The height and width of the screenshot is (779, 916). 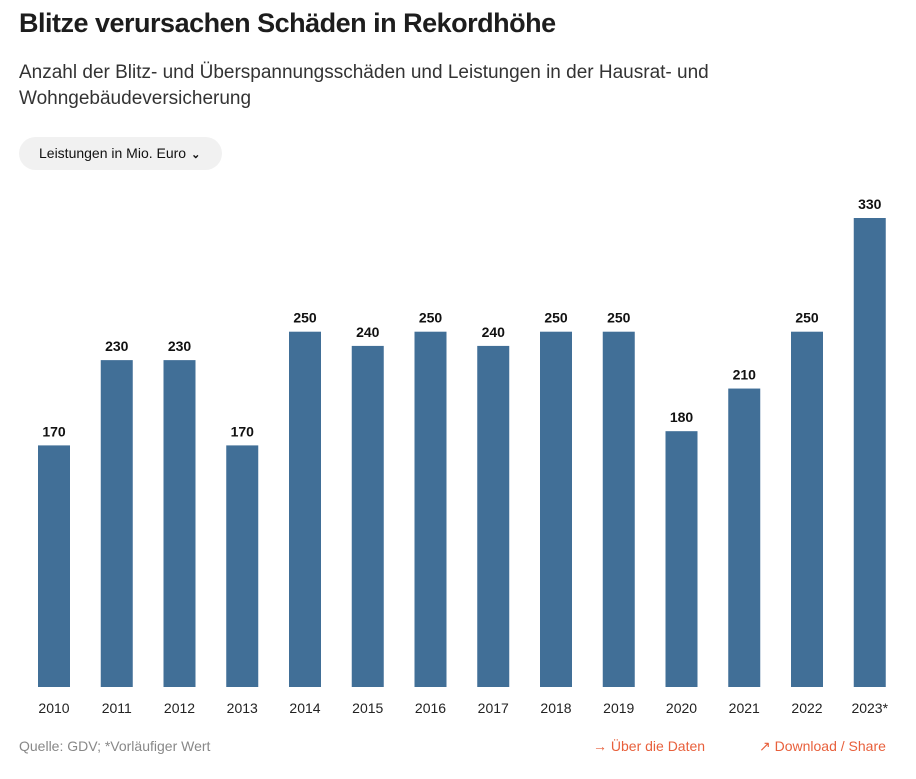 What do you see at coordinates (806, 708) in the screenshot?
I see `x-tick-label: 2022` at bounding box center [806, 708].